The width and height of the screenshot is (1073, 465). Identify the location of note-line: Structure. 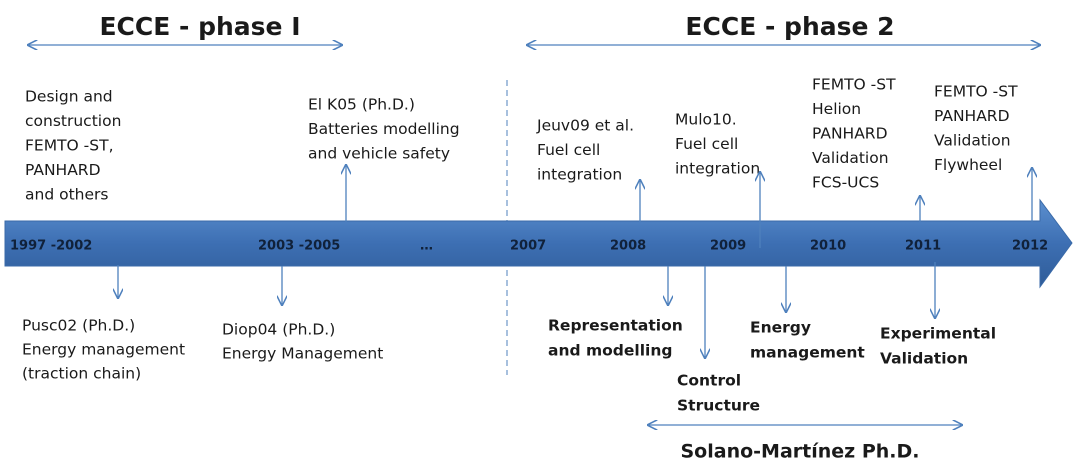
(718, 406).